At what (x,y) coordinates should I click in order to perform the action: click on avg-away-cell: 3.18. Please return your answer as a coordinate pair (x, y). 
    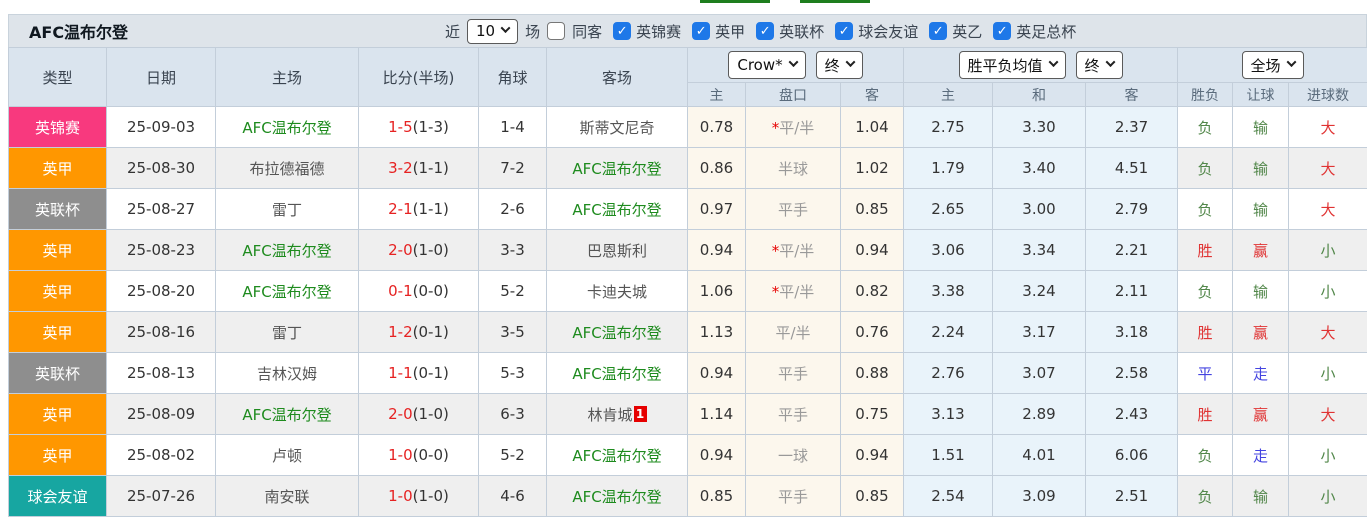
    Looking at the image, I should click on (1131, 332).